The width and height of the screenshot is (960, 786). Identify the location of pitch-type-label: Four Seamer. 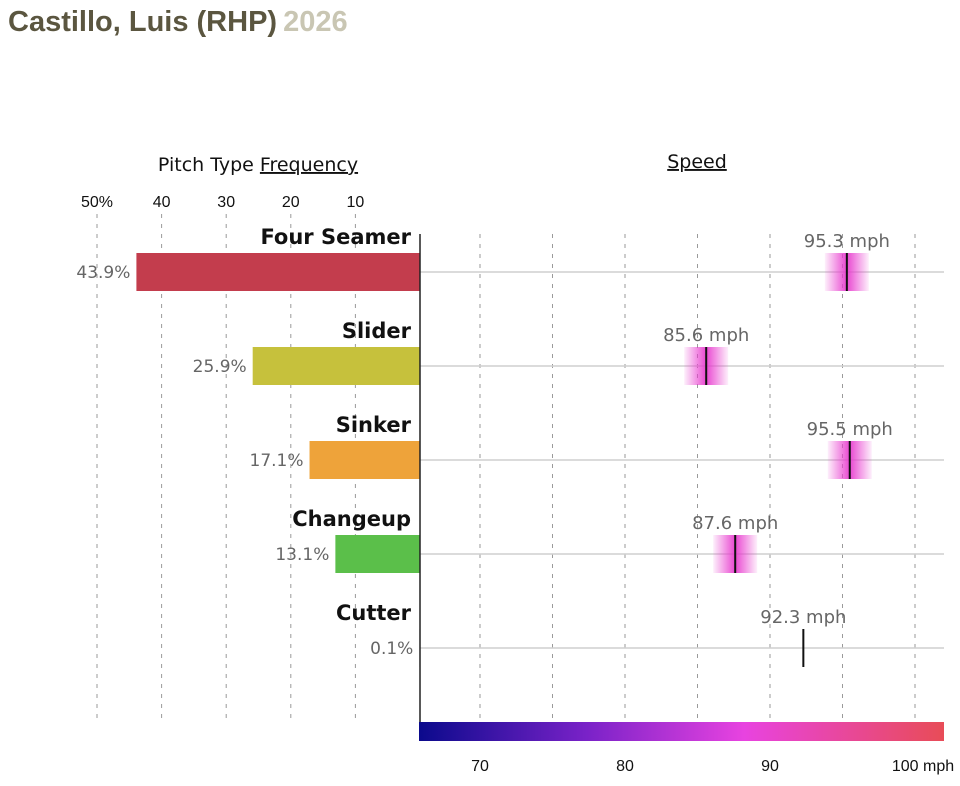
(335, 237).